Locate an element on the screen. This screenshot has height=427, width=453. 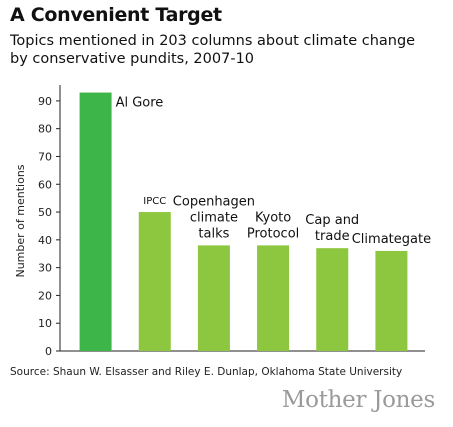
y-axis-label: Number of mentions is located at coordinates (20, 220).